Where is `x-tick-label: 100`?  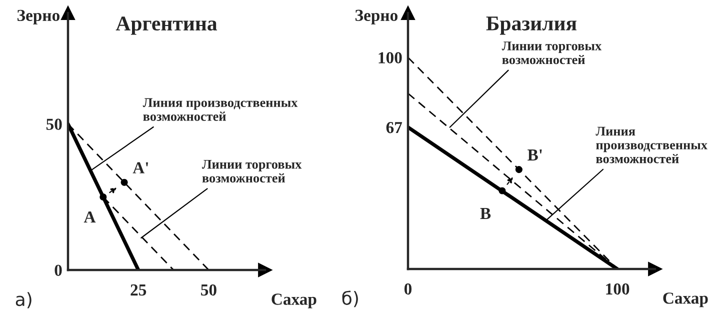 x-tick-label: 100 is located at coordinates (618, 289).